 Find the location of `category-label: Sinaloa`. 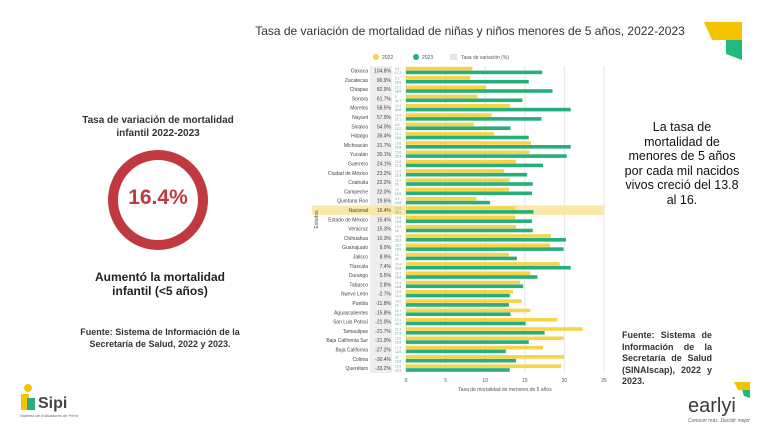

category-label: Sinaloa is located at coordinates (359, 127).